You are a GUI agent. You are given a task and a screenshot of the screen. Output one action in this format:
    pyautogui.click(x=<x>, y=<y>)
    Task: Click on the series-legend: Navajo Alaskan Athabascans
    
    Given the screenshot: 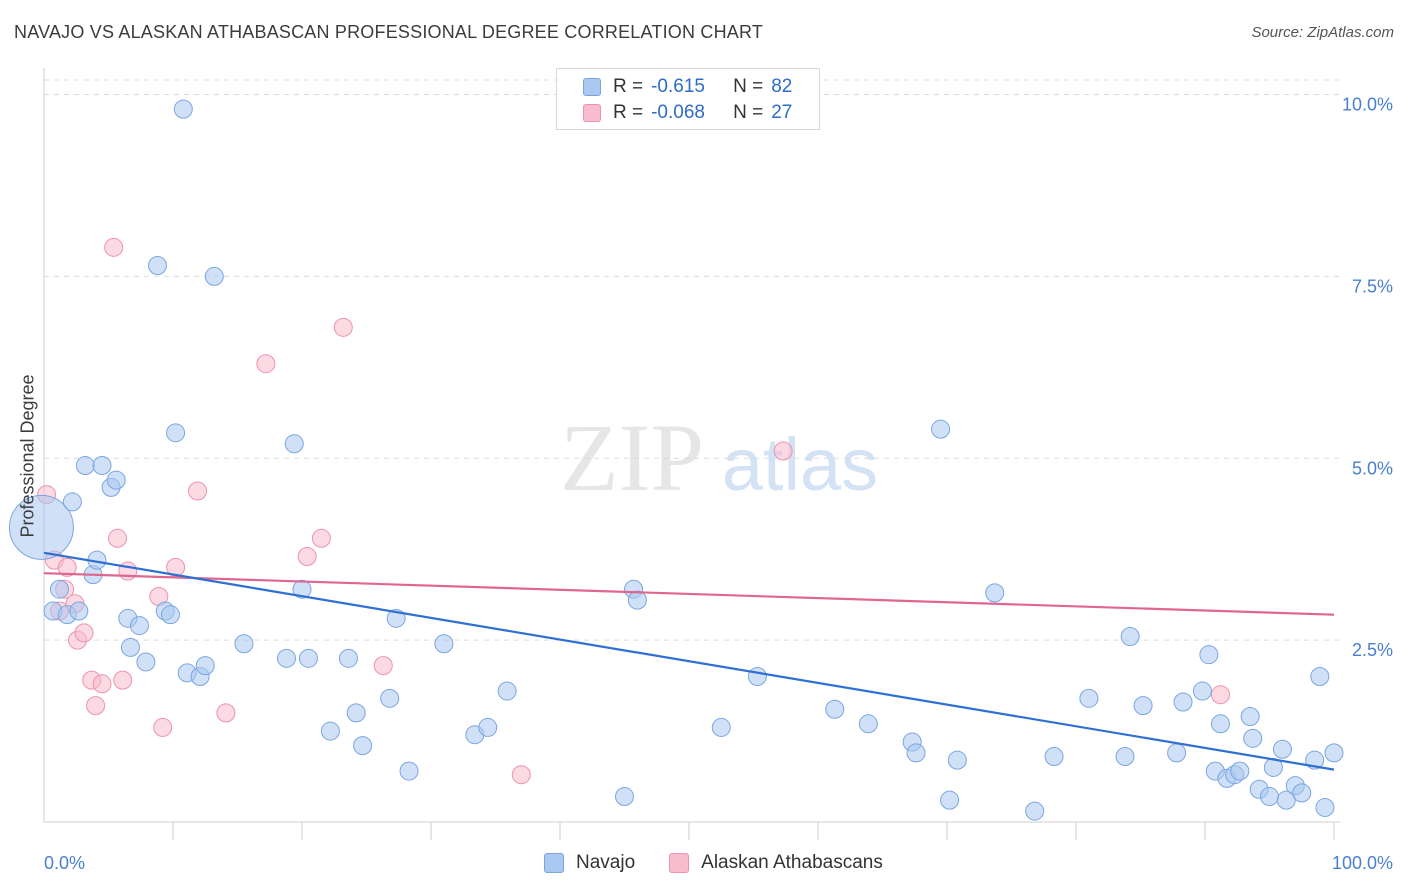 What is the action you would take?
    pyautogui.click(x=730, y=863)
    